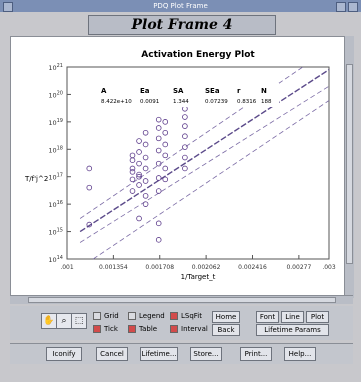  Describe the element at coordinates (174, 329) in the screenshot. I see `interval-checkbox-box` at that location.